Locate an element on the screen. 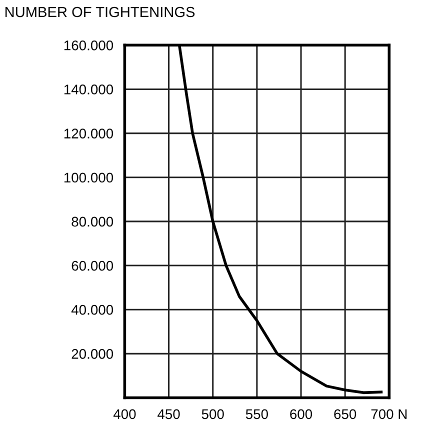 Image resolution: width=430 pixels, height=430 pixels. x-tick-label: 400 is located at coordinates (124, 414).